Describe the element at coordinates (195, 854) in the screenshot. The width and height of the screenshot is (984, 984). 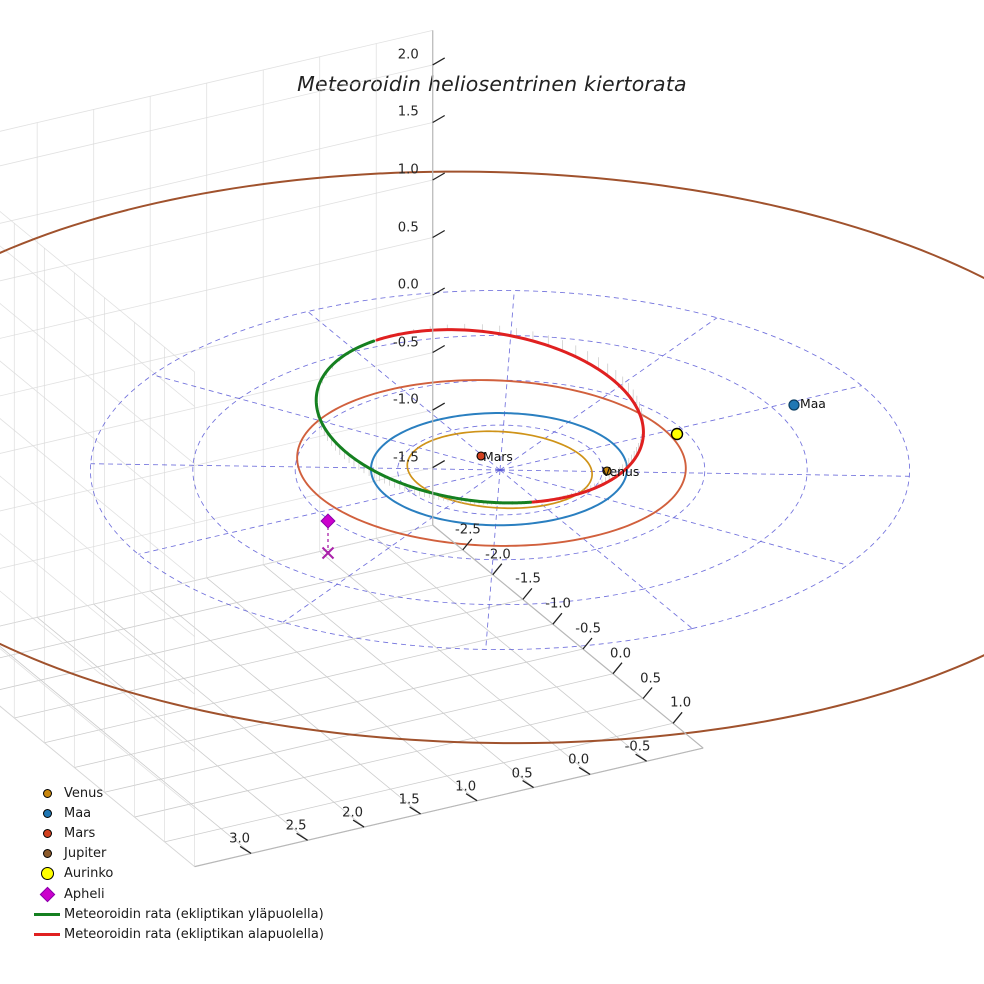
I see `legend-item-jupiter: Jupiter` at that location.